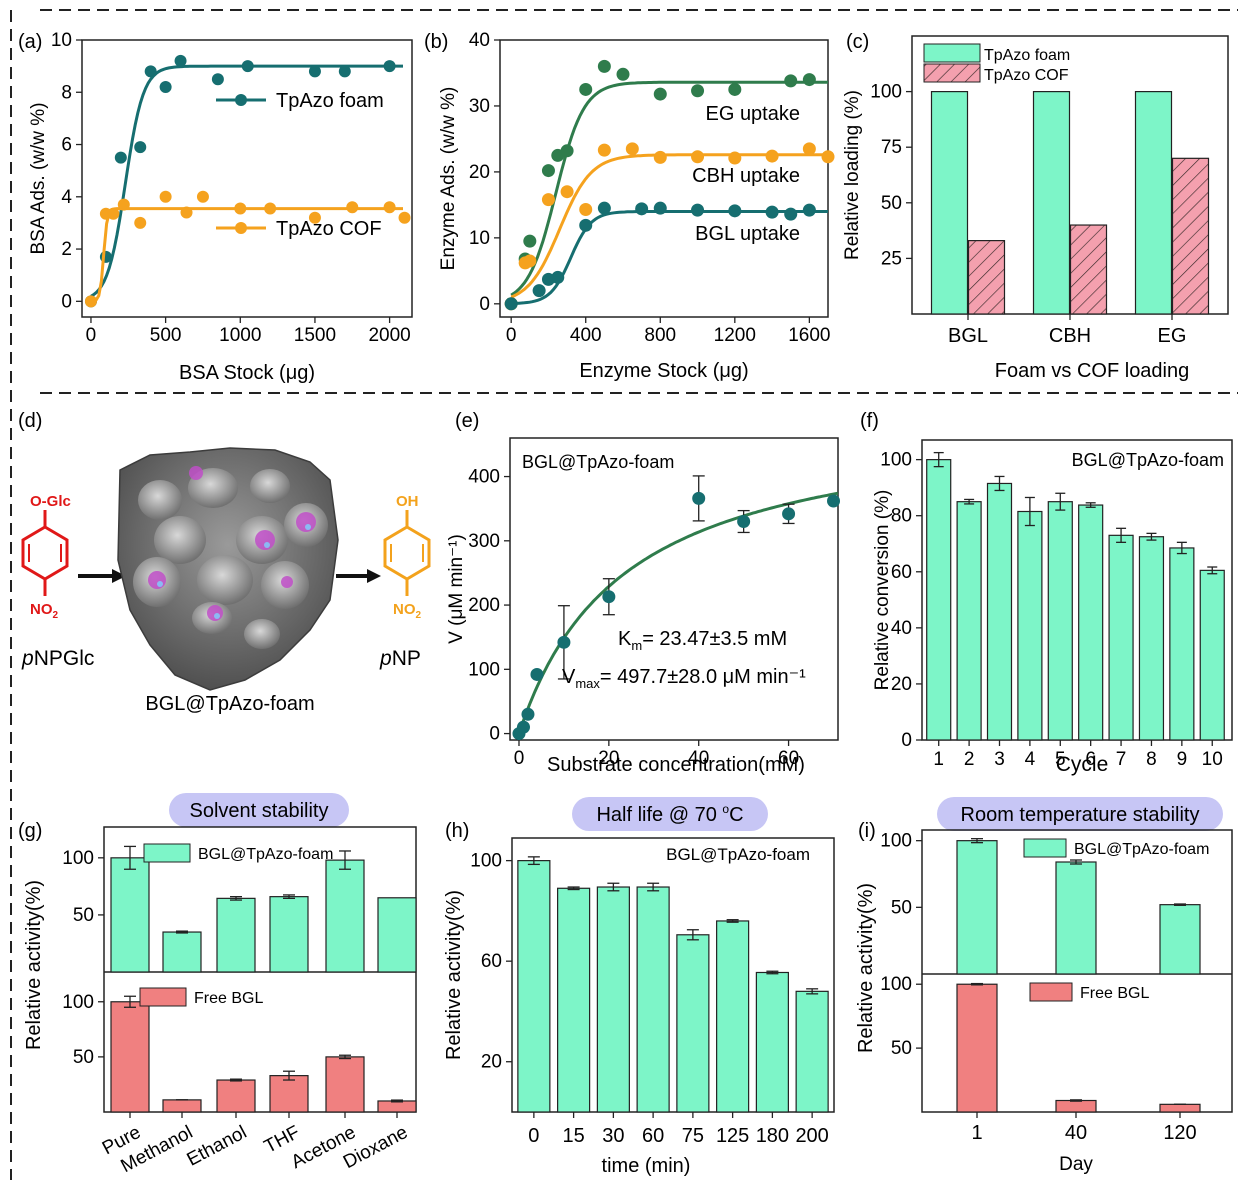  Describe the element at coordinates (315, 335) in the screenshot. I see `x-tick-label: 1500` at that location.